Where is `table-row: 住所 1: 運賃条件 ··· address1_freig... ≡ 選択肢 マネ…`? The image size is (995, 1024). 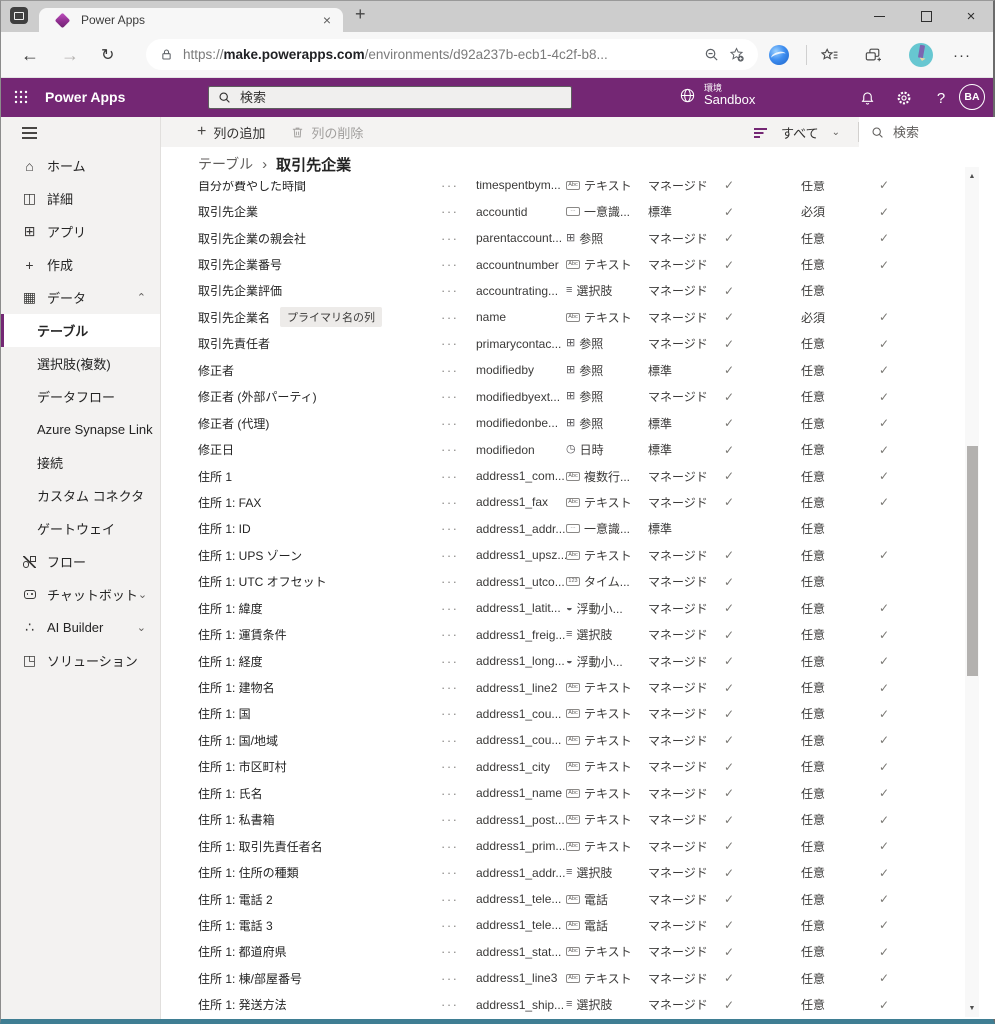
table-row: 住所 1: 運賃条件 ··· address1_freig... ≡ 選択肢 マネ… is located at coordinates (573, 634).